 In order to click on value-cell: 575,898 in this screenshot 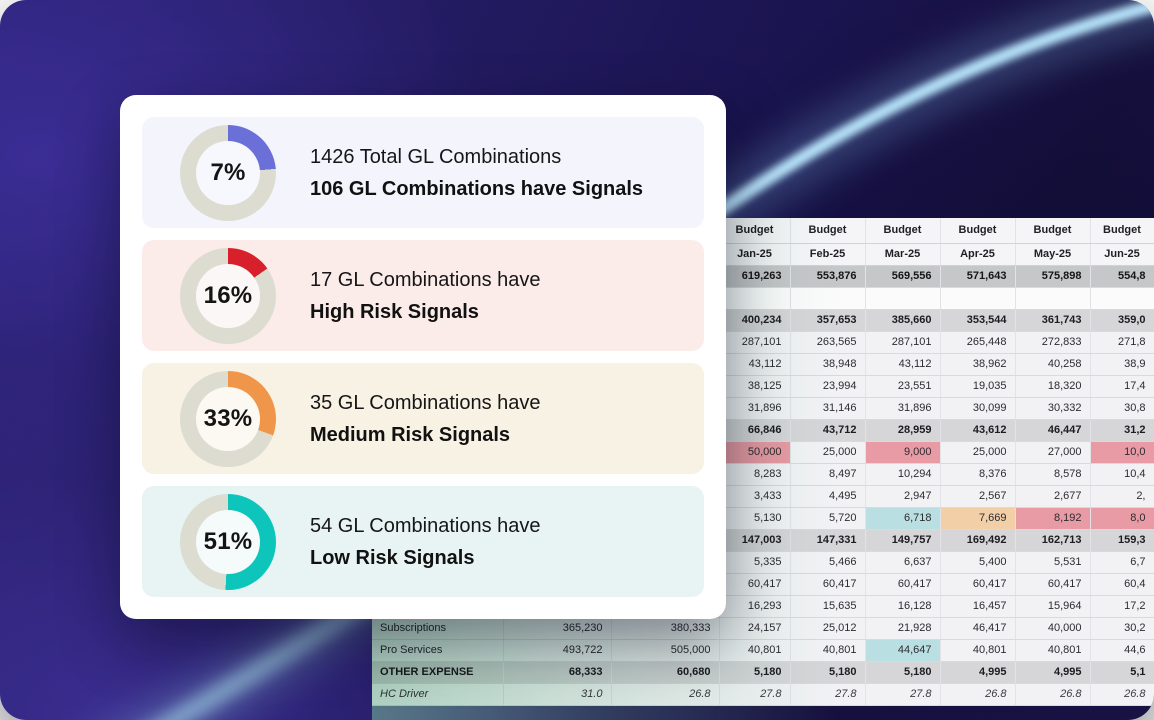, I will do `click(1053, 276)`.